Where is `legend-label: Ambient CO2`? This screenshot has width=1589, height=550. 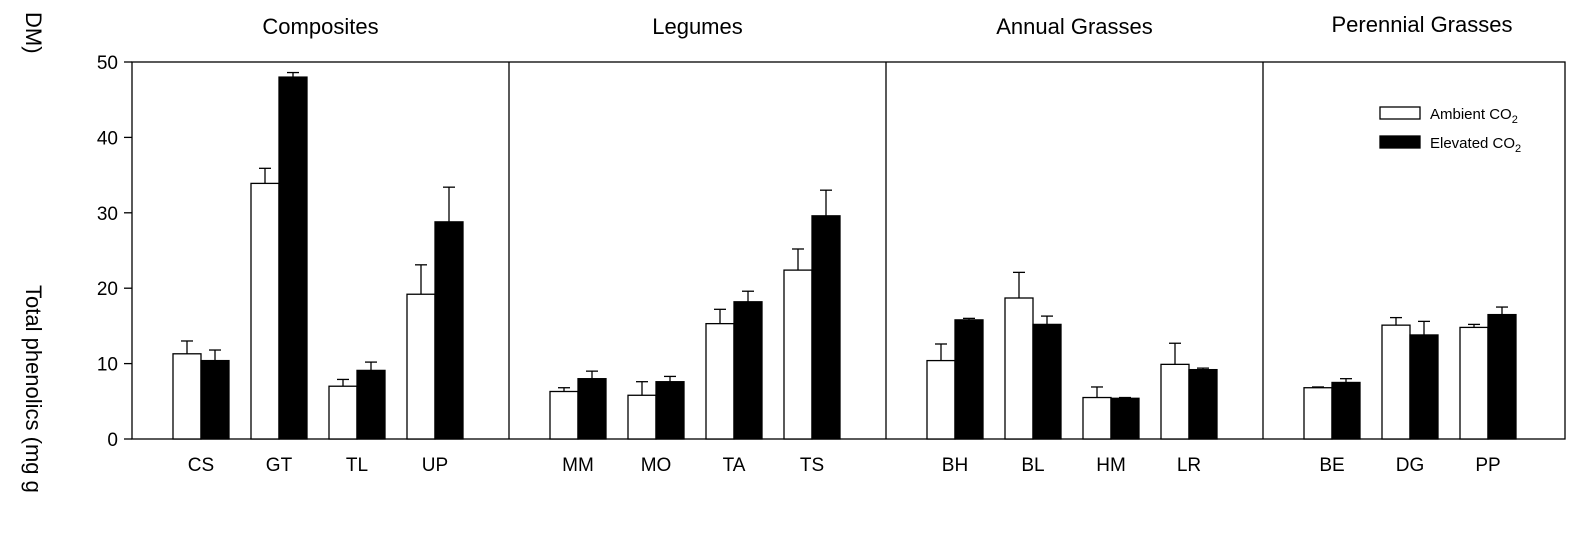 legend-label: Ambient CO2 is located at coordinates (1474, 116).